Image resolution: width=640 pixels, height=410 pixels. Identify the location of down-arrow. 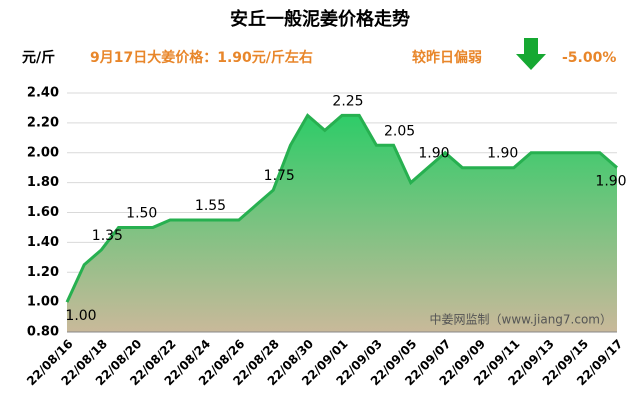
(531, 54).